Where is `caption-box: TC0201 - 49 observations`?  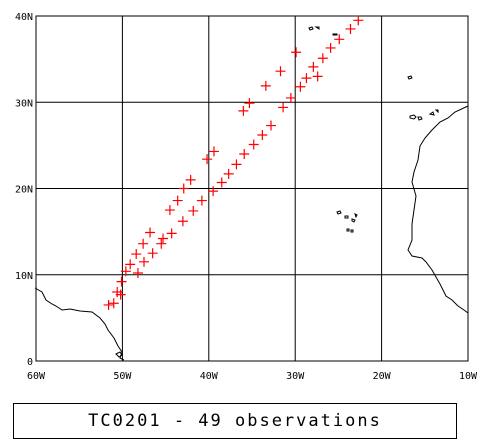 caption-box: TC0201 - 49 observations is located at coordinates (235, 421).